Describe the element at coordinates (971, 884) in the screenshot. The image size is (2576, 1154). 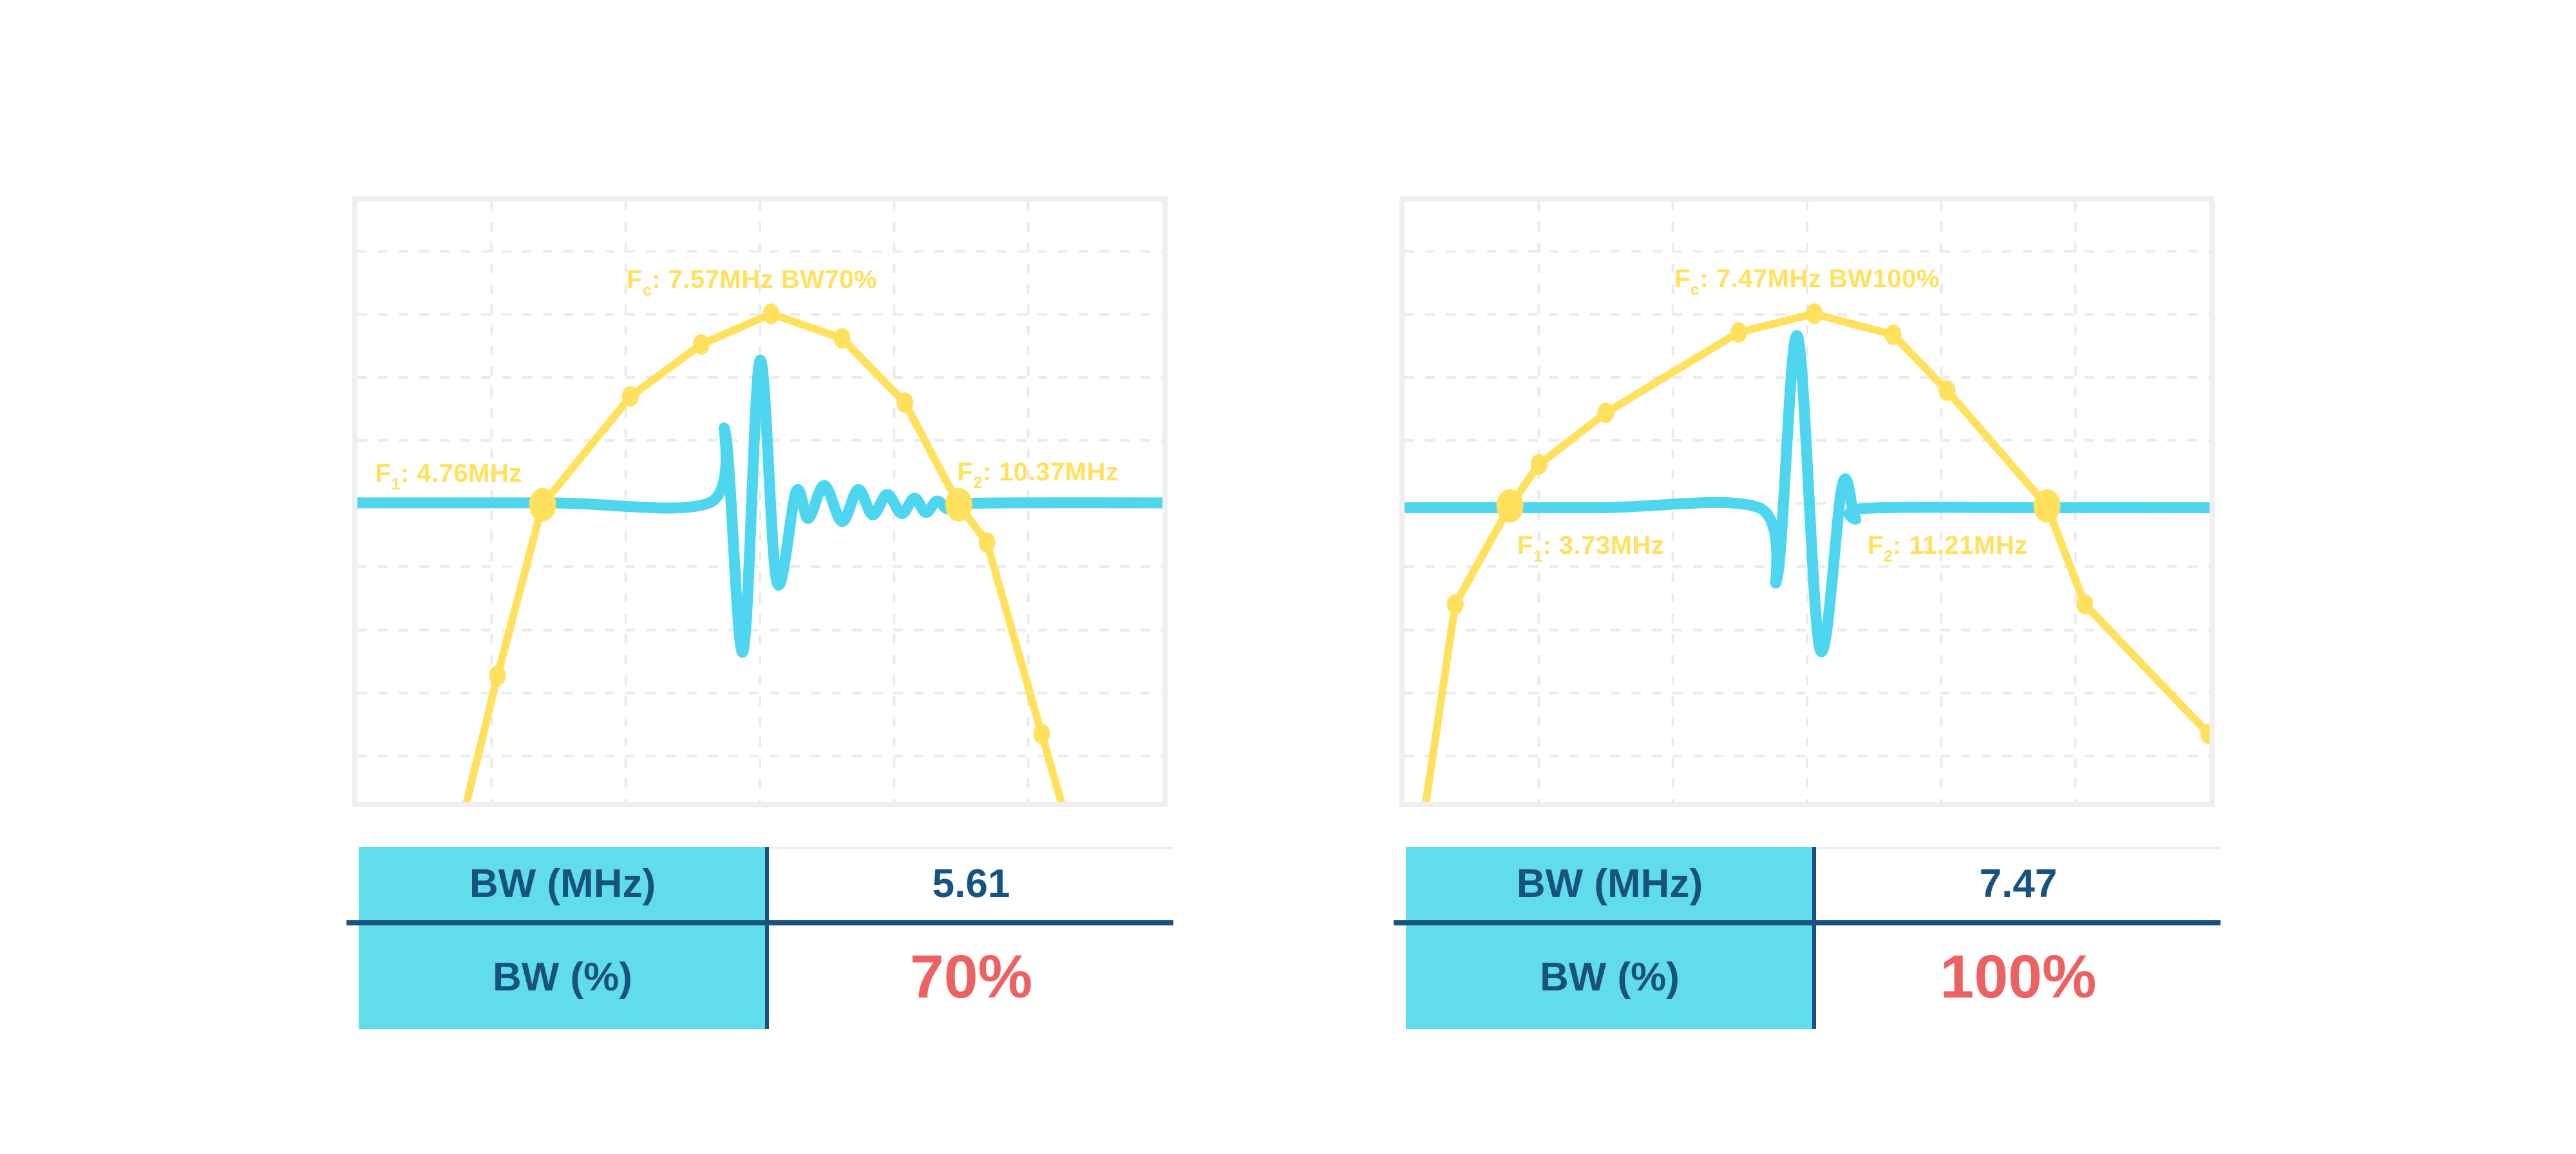
I see `table-row-value-bw-mhz: 5.61` at that location.